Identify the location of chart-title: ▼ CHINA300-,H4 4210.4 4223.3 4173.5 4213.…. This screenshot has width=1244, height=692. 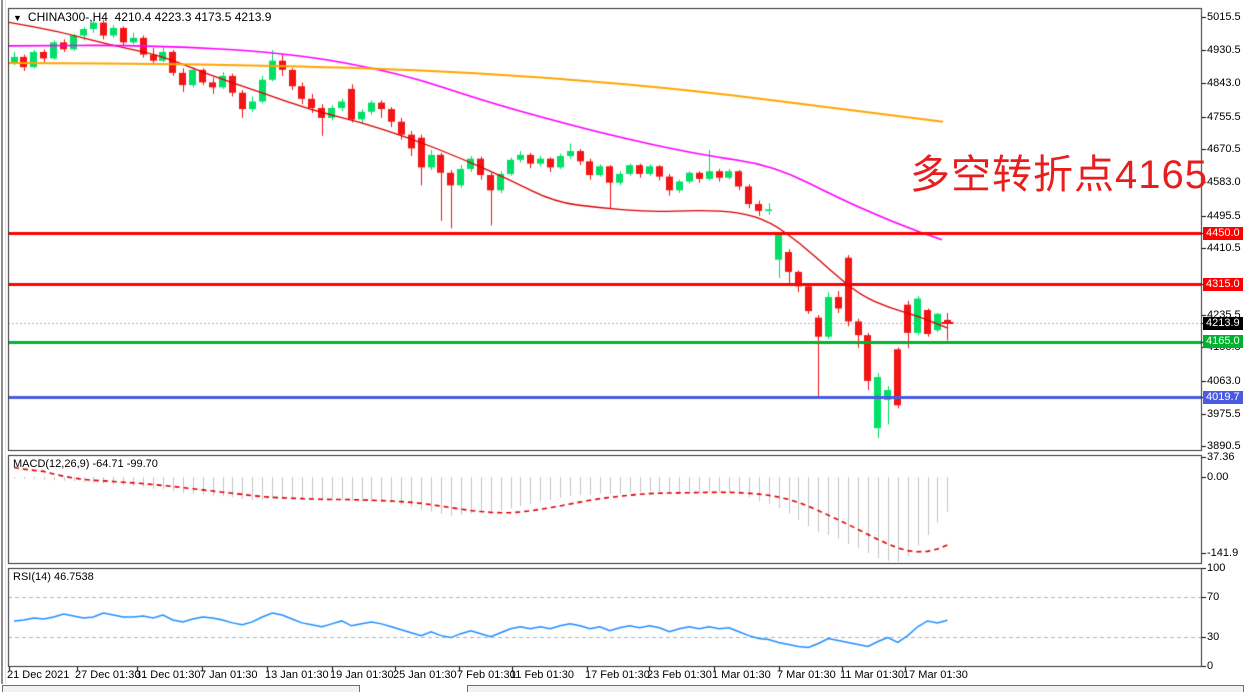
(142, 17).